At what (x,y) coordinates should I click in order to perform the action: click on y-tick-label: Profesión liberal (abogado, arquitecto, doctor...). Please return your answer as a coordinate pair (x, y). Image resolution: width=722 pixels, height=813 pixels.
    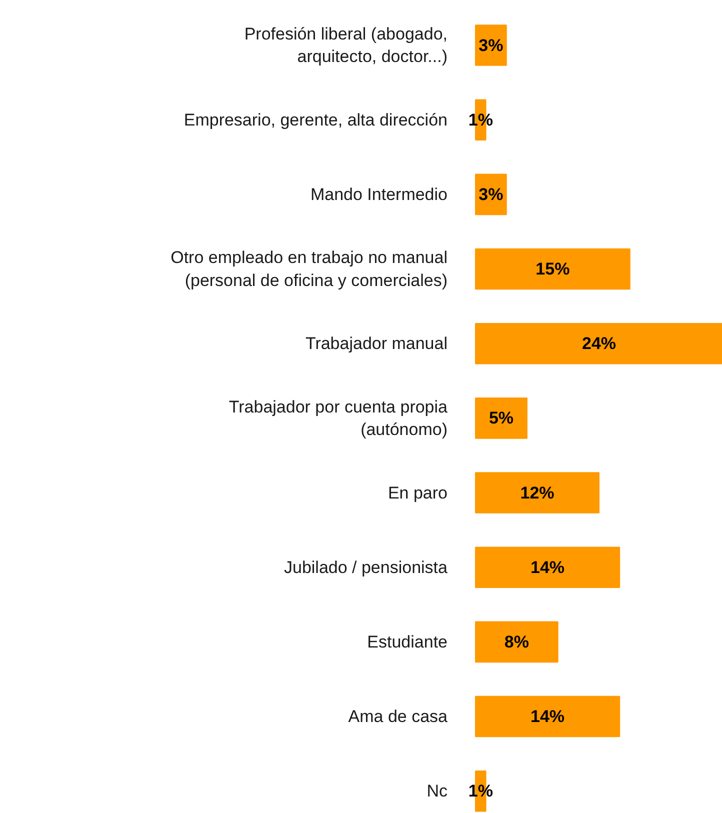
    Looking at the image, I should click on (346, 45).